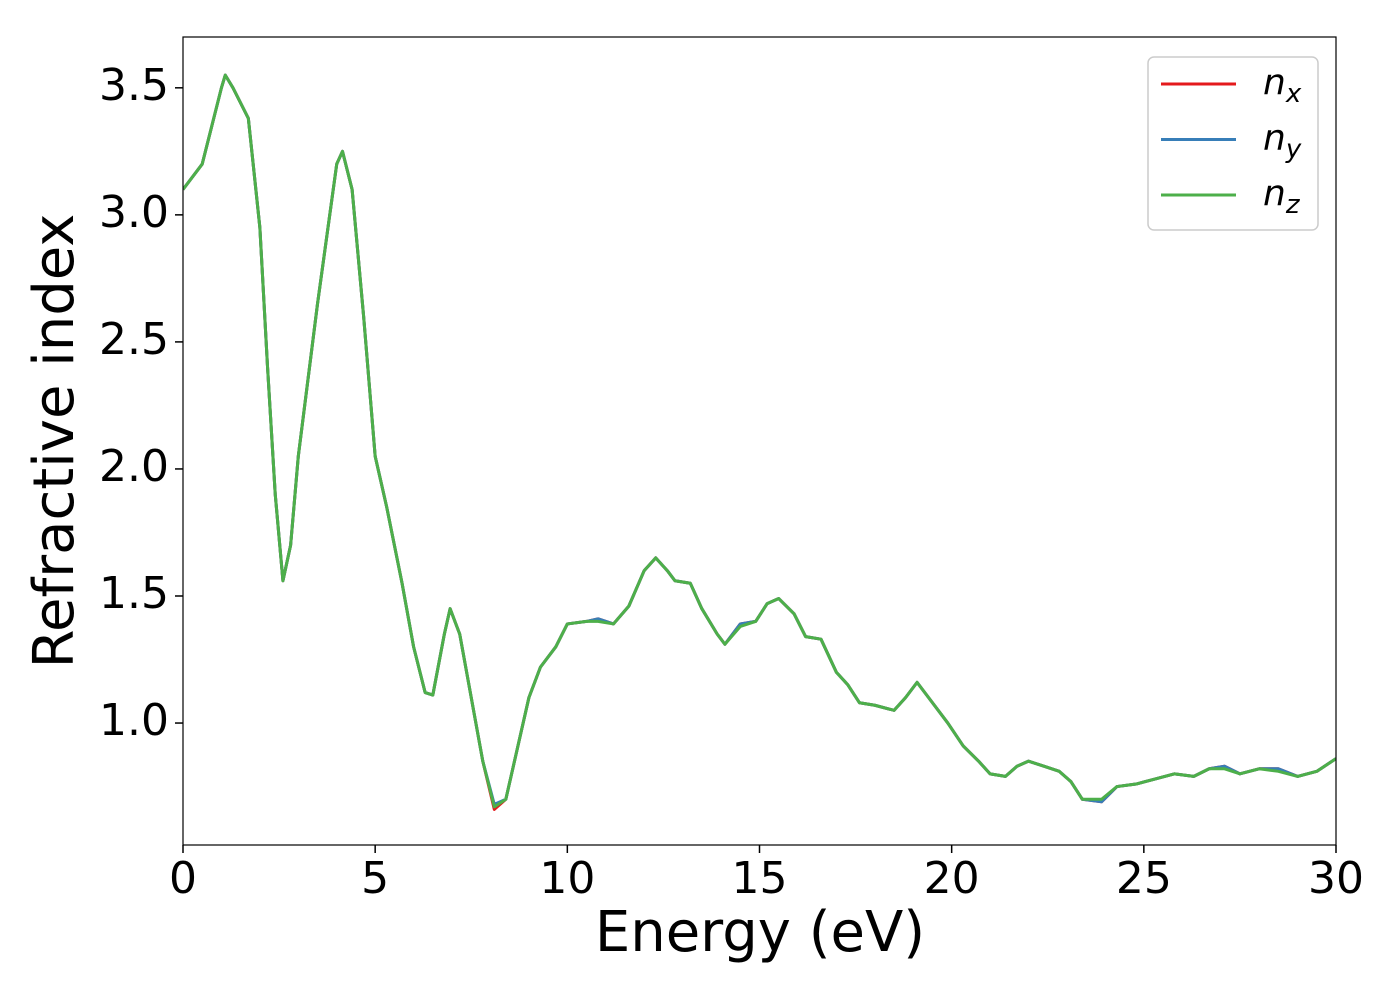  Describe the element at coordinates (134, 339) in the screenshot. I see `y-tick-label: 2.5` at that location.